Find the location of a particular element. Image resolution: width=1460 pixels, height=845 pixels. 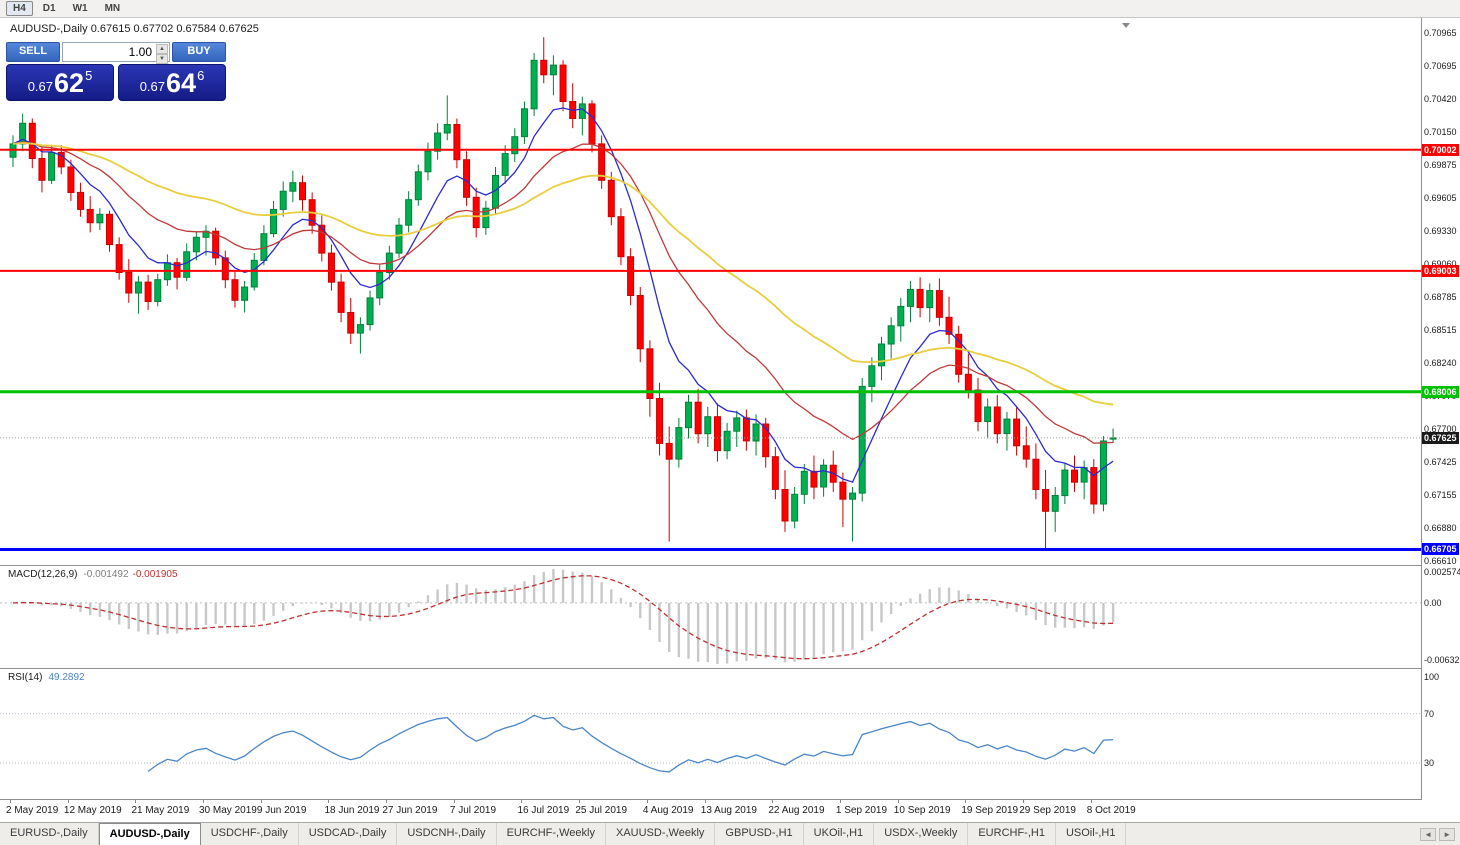

sell-price-prefix: 0.67 is located at coordinates (40, 86).